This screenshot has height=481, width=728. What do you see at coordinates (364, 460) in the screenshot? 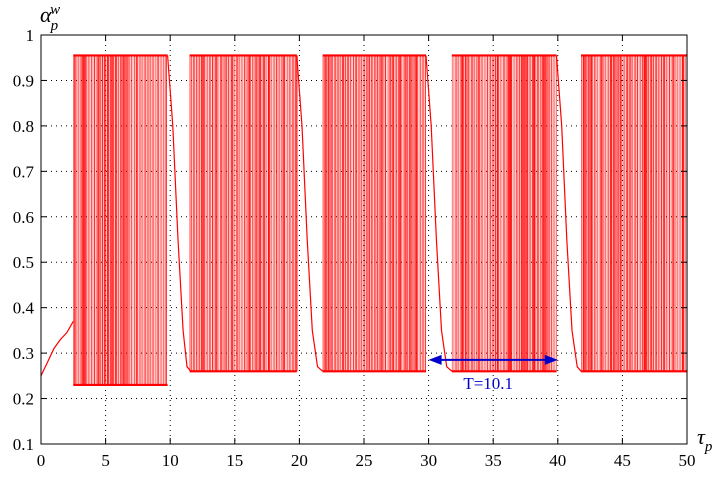
I see `x-tick-label: 25` at bounding box center [364, 460].